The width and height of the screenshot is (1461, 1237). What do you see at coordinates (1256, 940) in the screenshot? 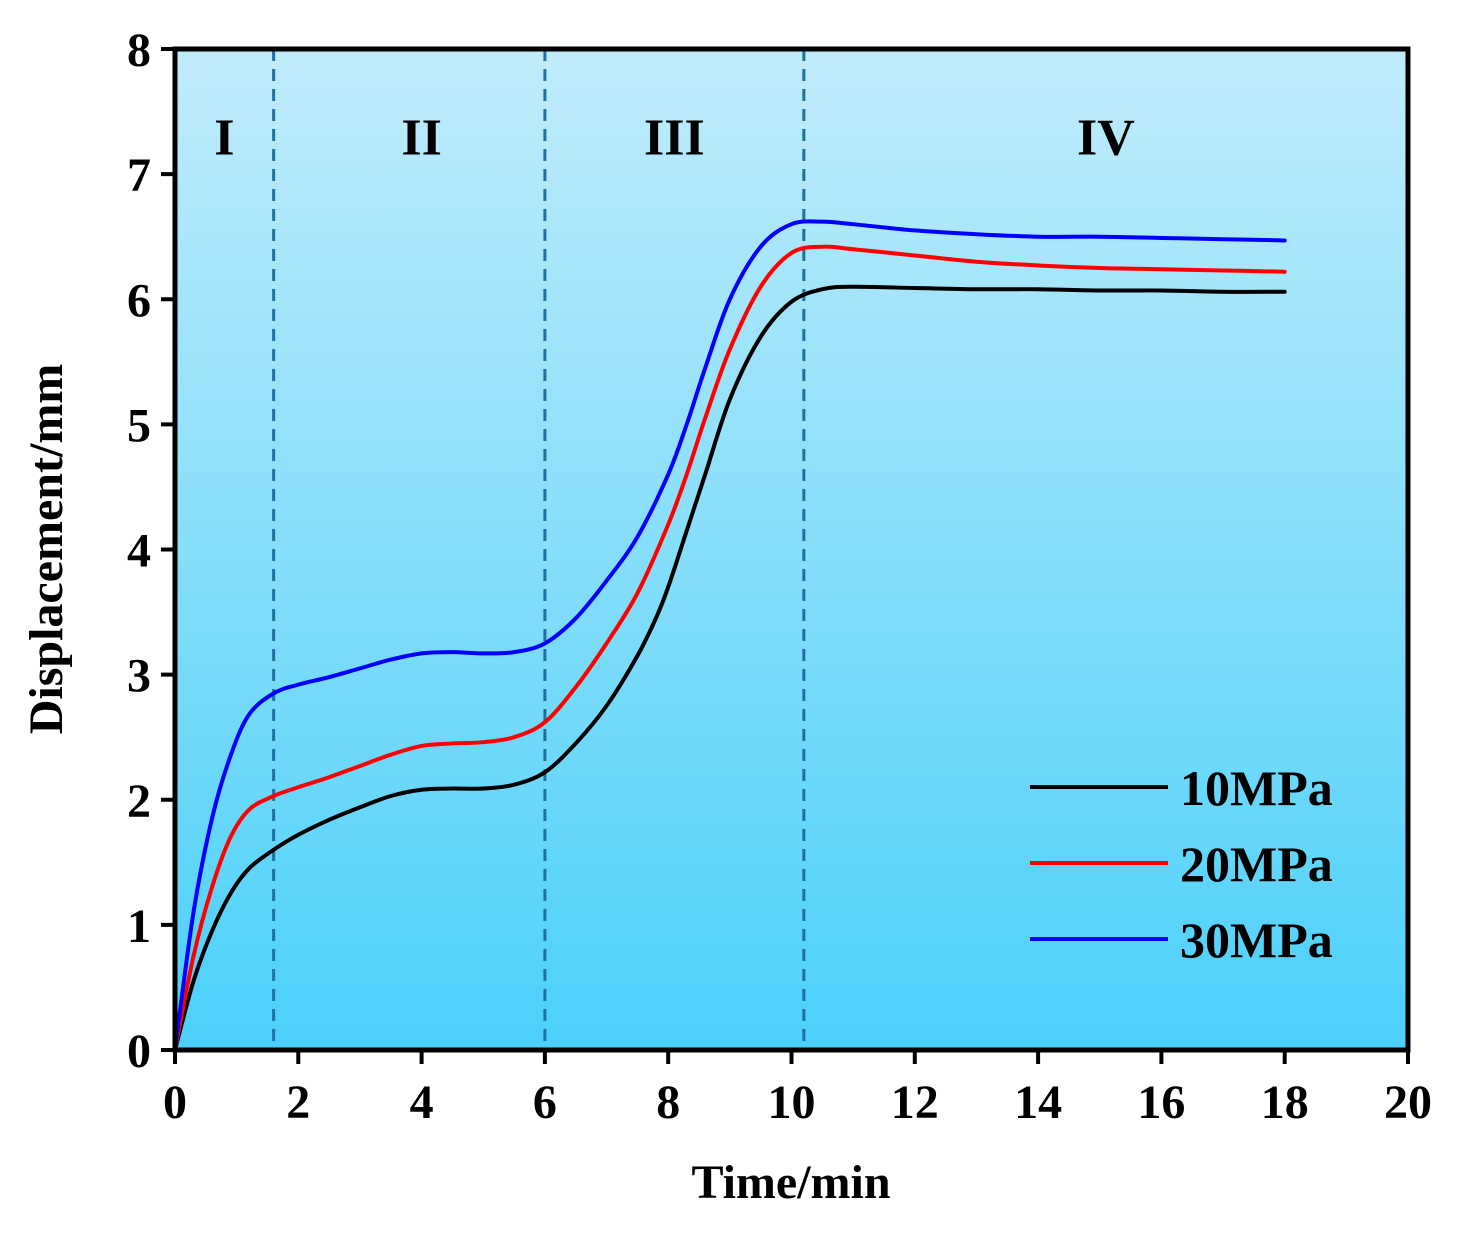
I see `legend-label: 30MPa` at bounding box center [1256, 940].